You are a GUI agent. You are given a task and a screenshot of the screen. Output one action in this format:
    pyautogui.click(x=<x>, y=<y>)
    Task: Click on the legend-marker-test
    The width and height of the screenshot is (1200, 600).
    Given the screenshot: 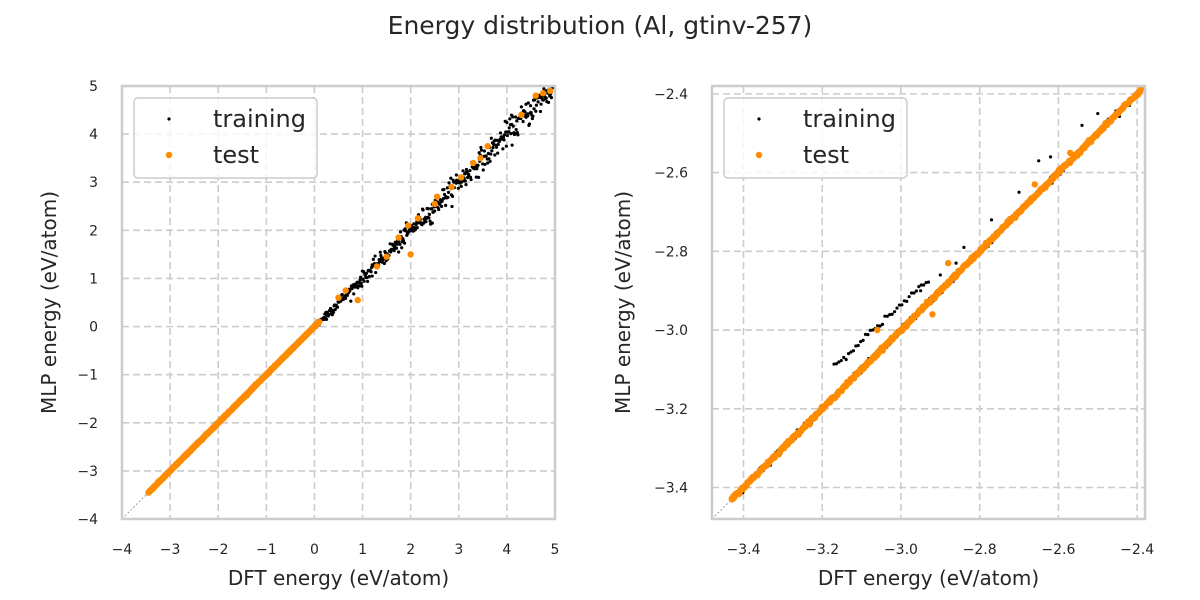 What is the action you would take?
    pyautogui.click(x=169, y=155)
    